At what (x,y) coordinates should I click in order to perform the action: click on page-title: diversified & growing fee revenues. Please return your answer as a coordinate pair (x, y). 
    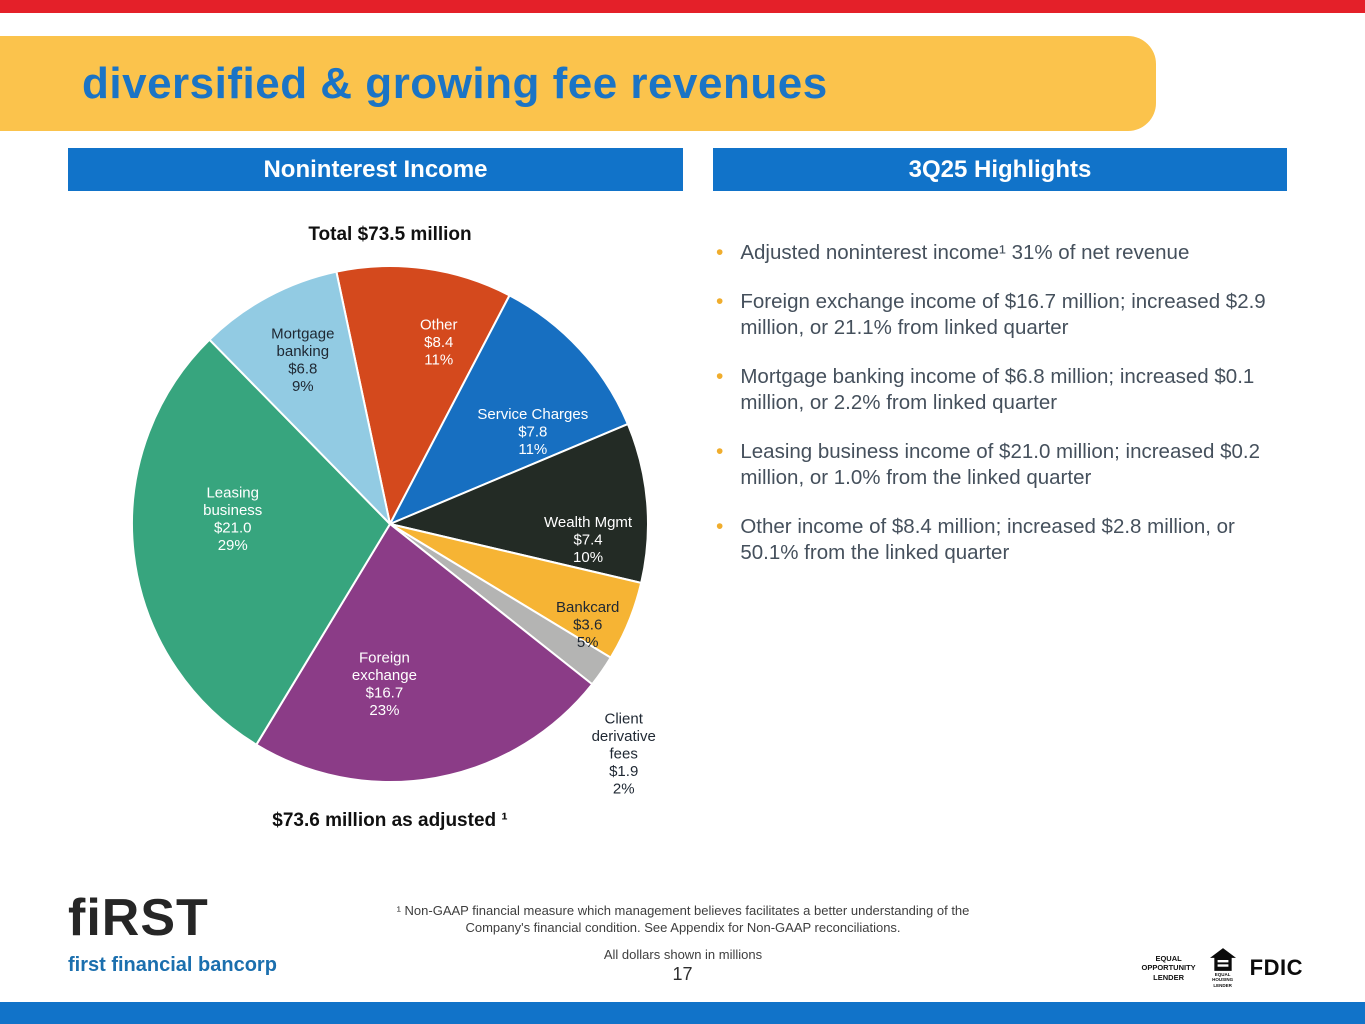
    Looking at the image, I should click on (455, 83).